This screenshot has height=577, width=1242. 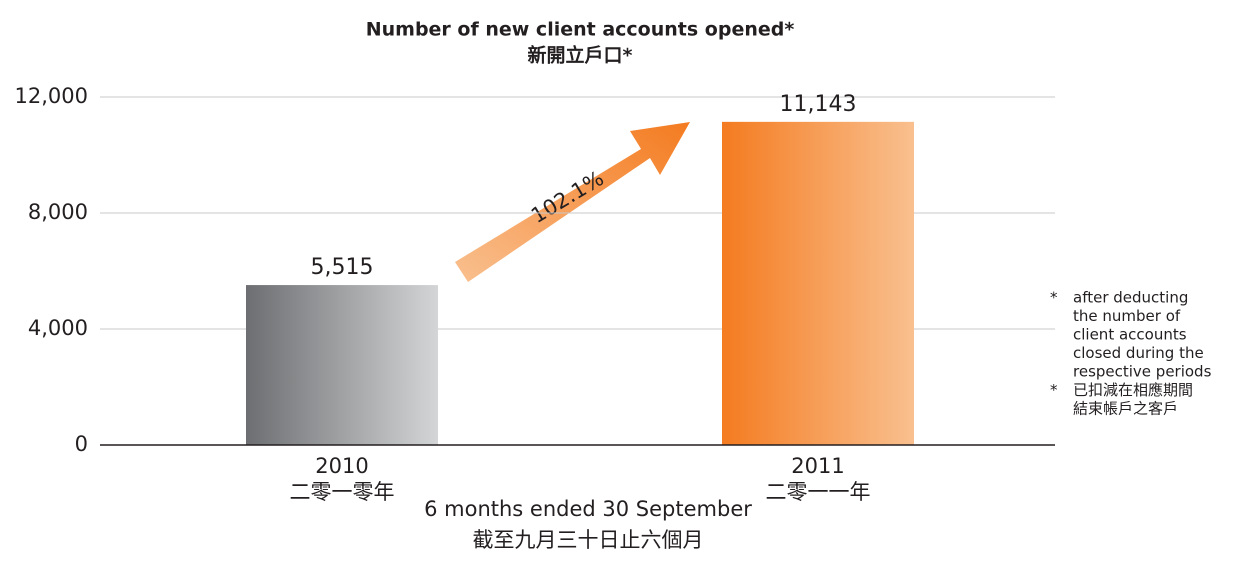 What do you see at coordinates (1138, 353) in the screenshot?
I see `footnote-line: closed during the` at bounding box center [1138, 353].